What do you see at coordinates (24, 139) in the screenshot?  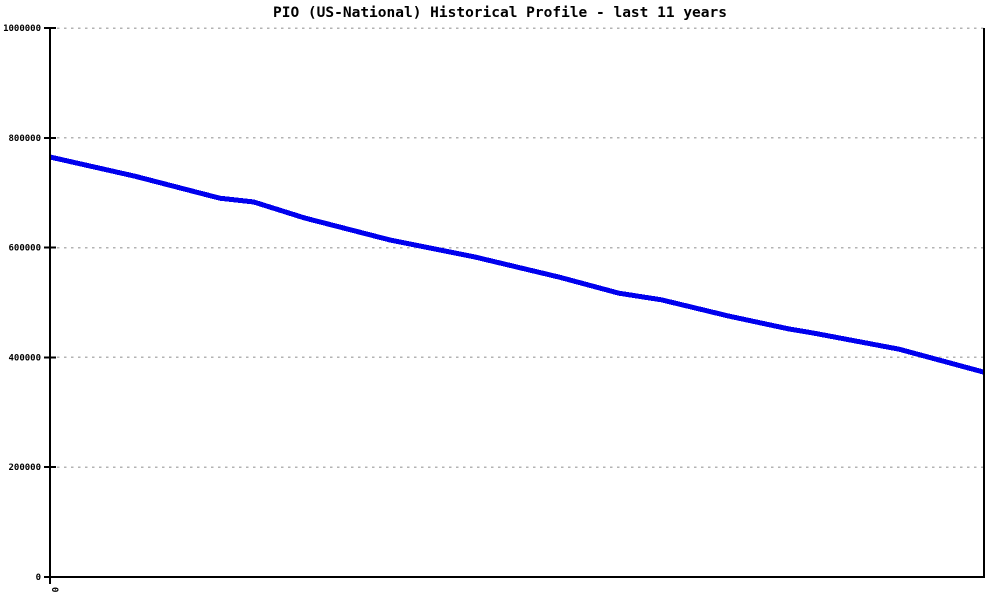 I see `y-tick-label: 800000` at bounding box center [24, 139].